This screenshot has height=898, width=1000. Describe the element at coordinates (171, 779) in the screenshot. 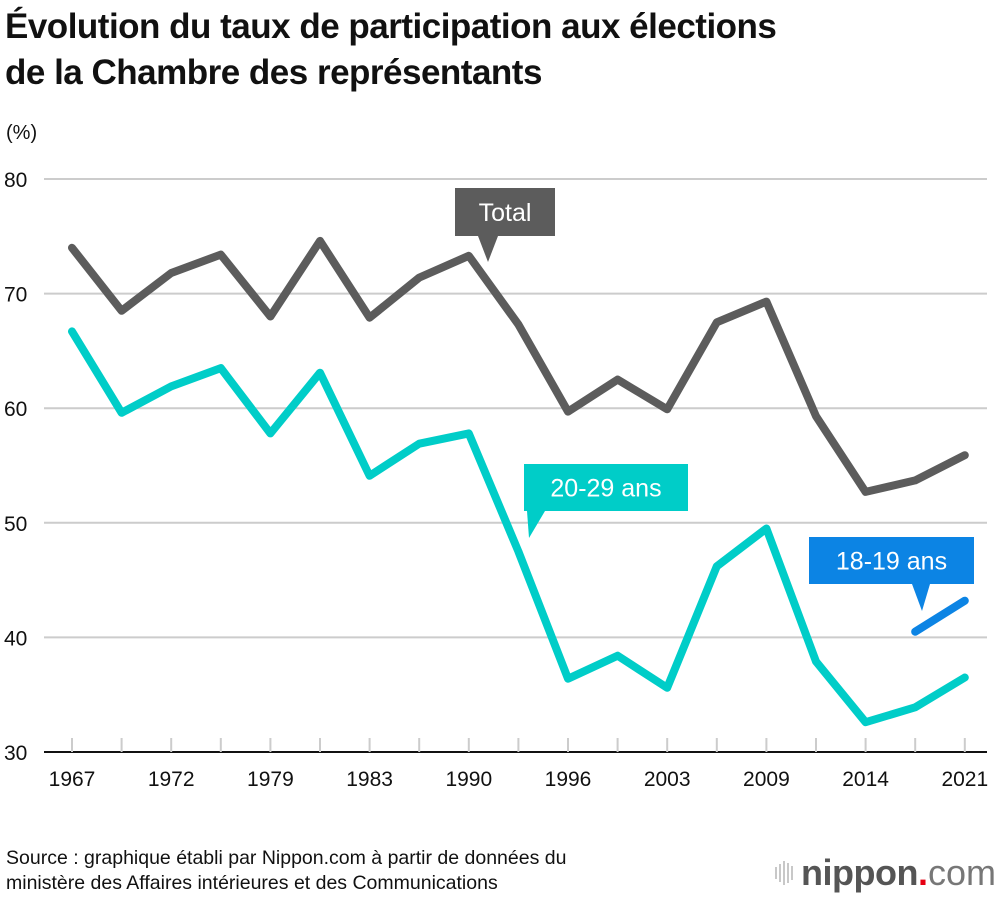

I see `x-tick-label: 1972` at that location.